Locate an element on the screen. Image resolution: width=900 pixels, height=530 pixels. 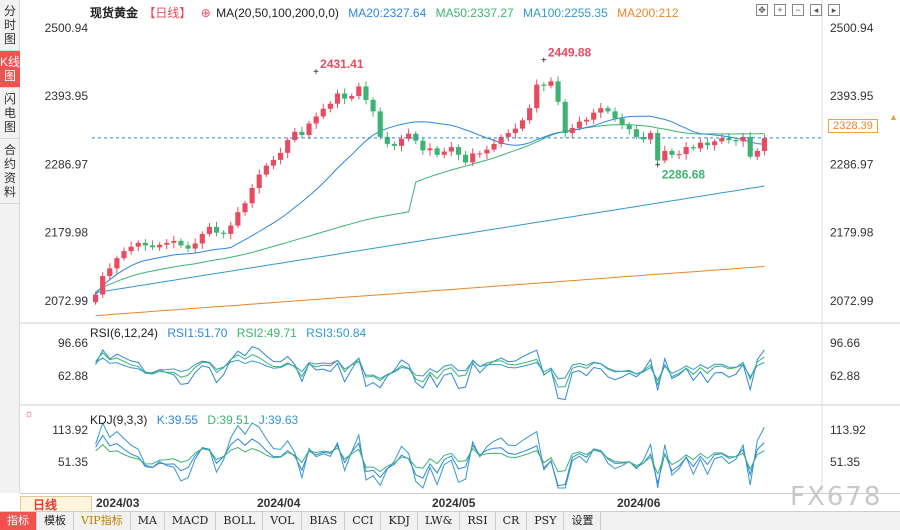
indicator-tab: 指标 is located at coordinates (18, 521).